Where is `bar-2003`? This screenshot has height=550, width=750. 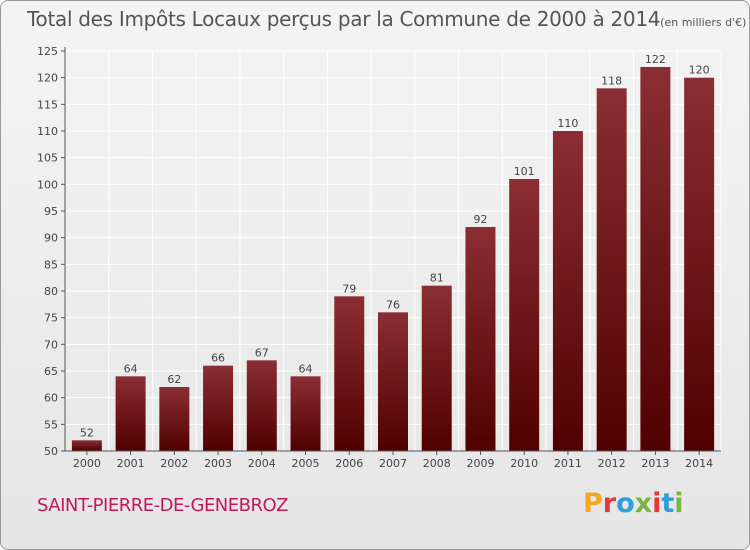
bar-2003 is located at coordinates (218, 408).